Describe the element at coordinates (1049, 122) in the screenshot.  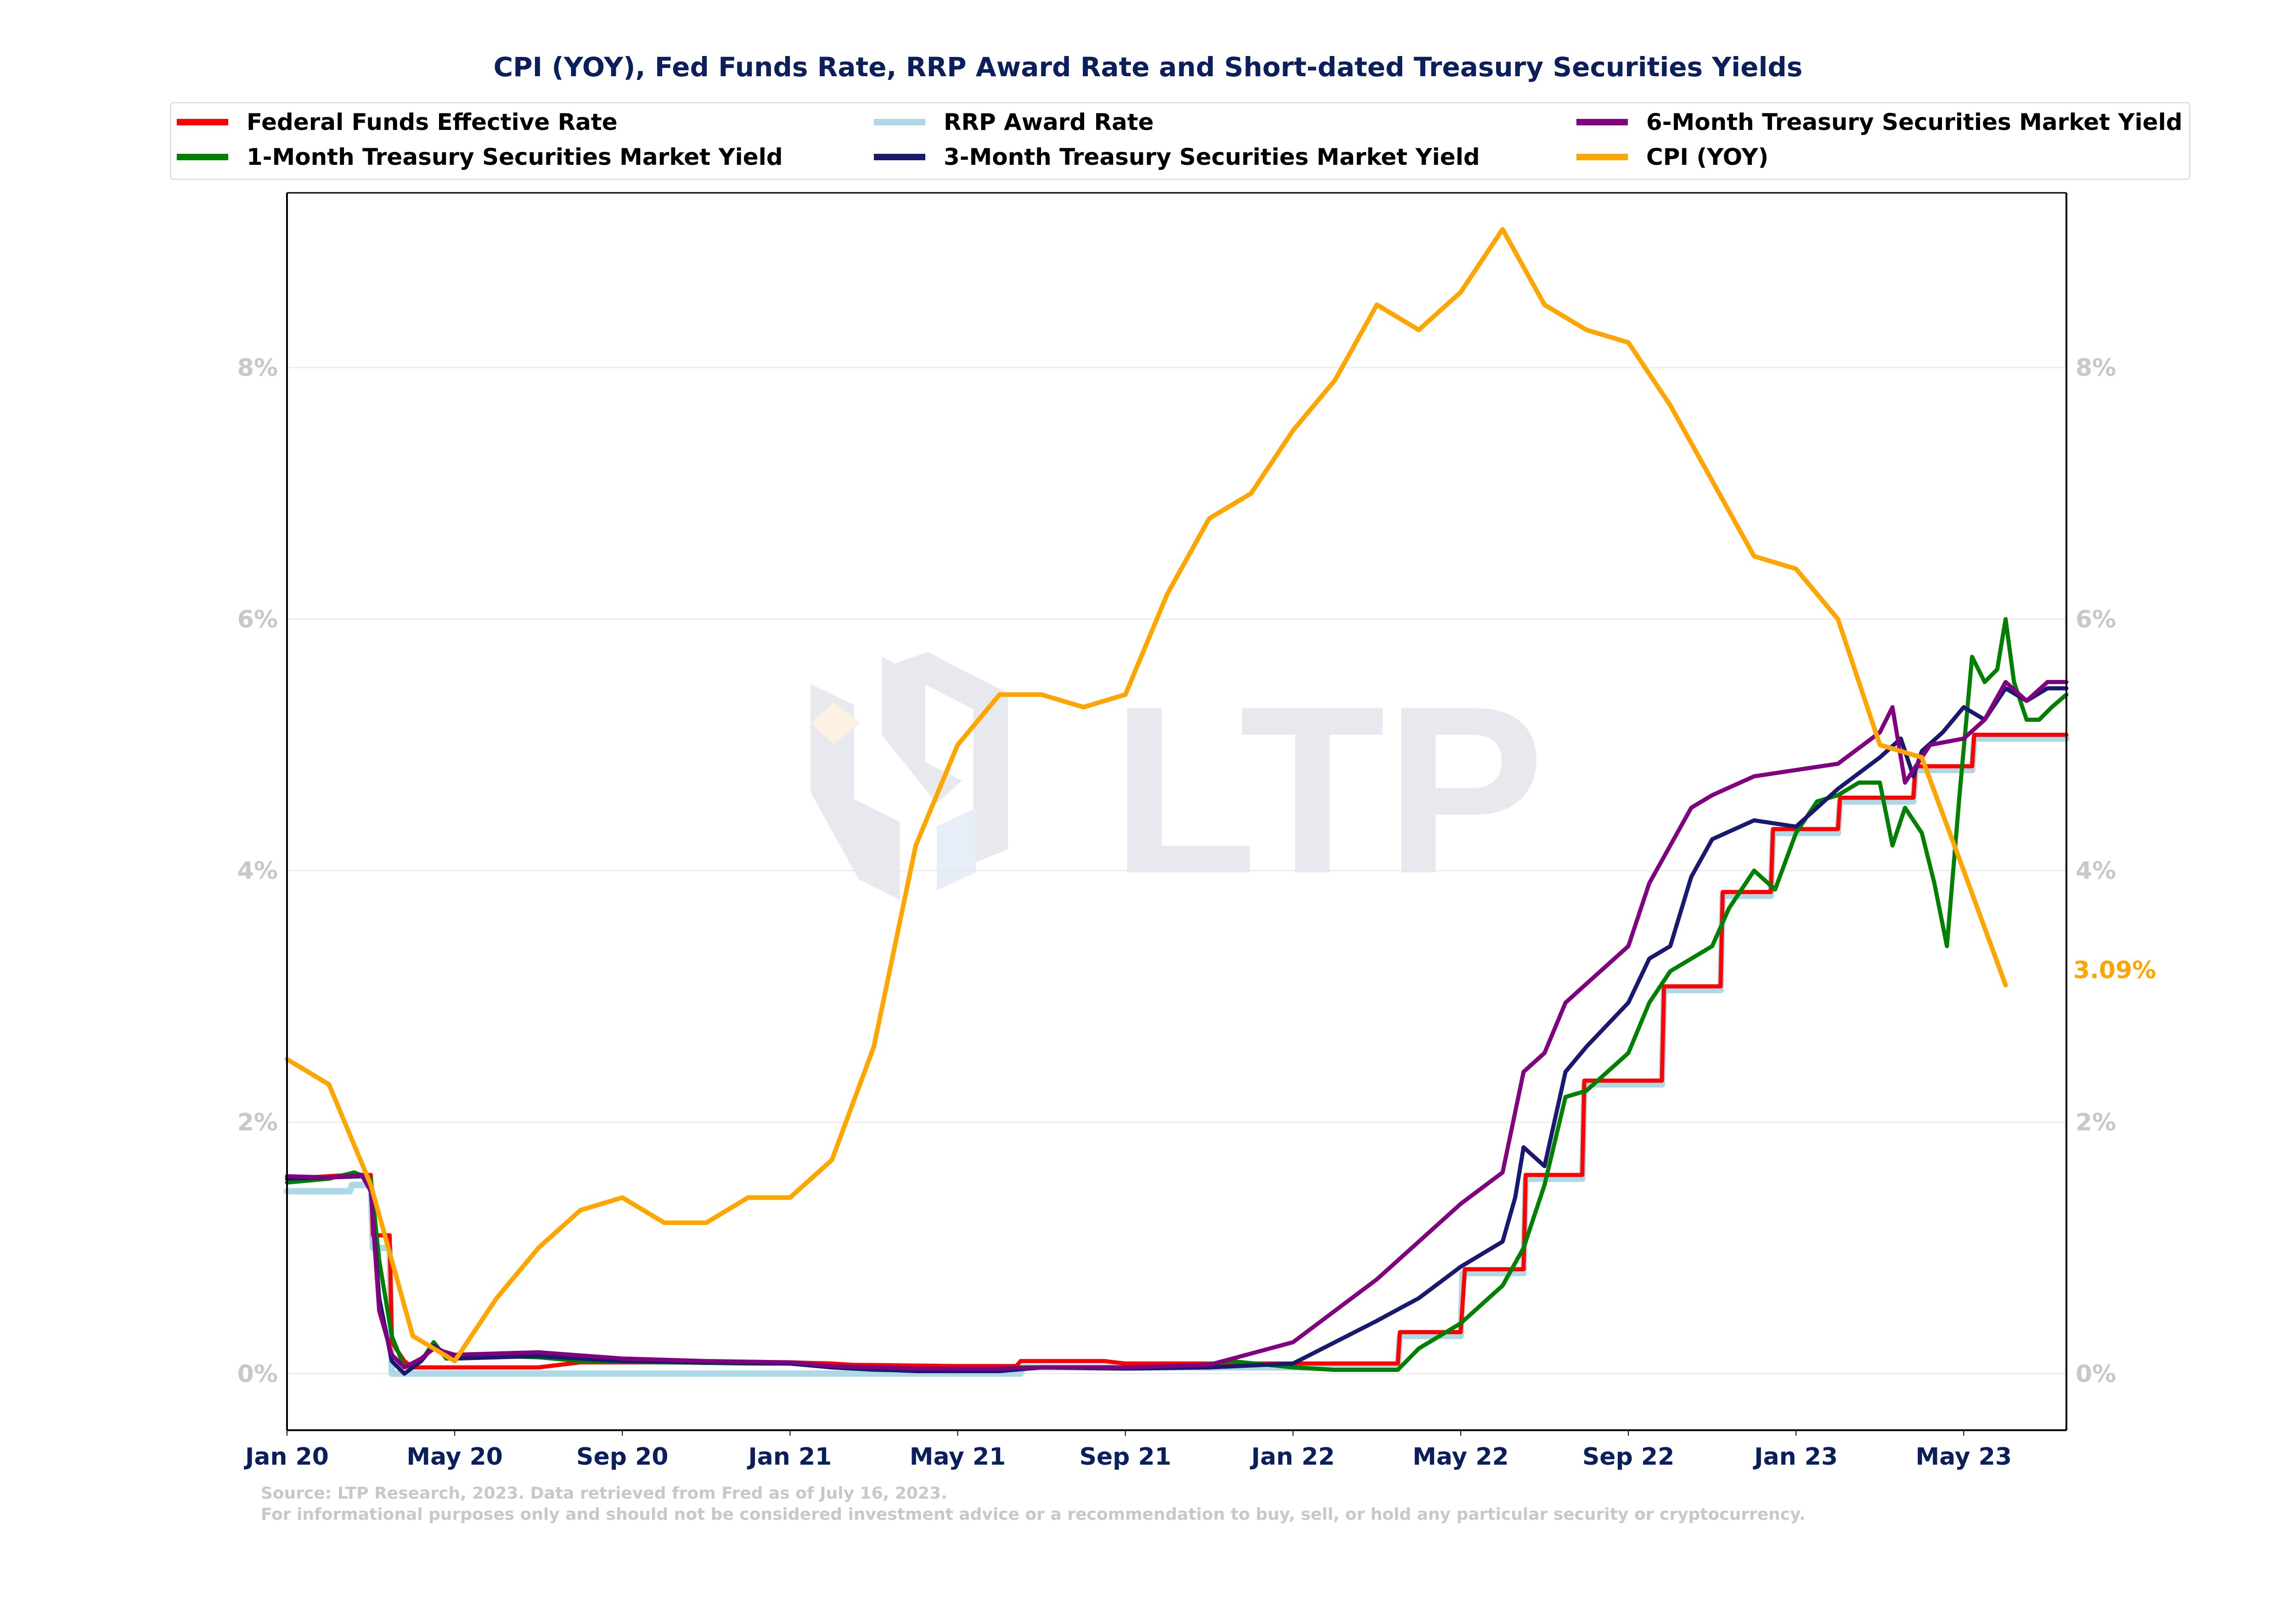
I see `legend-label-rrp: RRP Award Rate` at that location.